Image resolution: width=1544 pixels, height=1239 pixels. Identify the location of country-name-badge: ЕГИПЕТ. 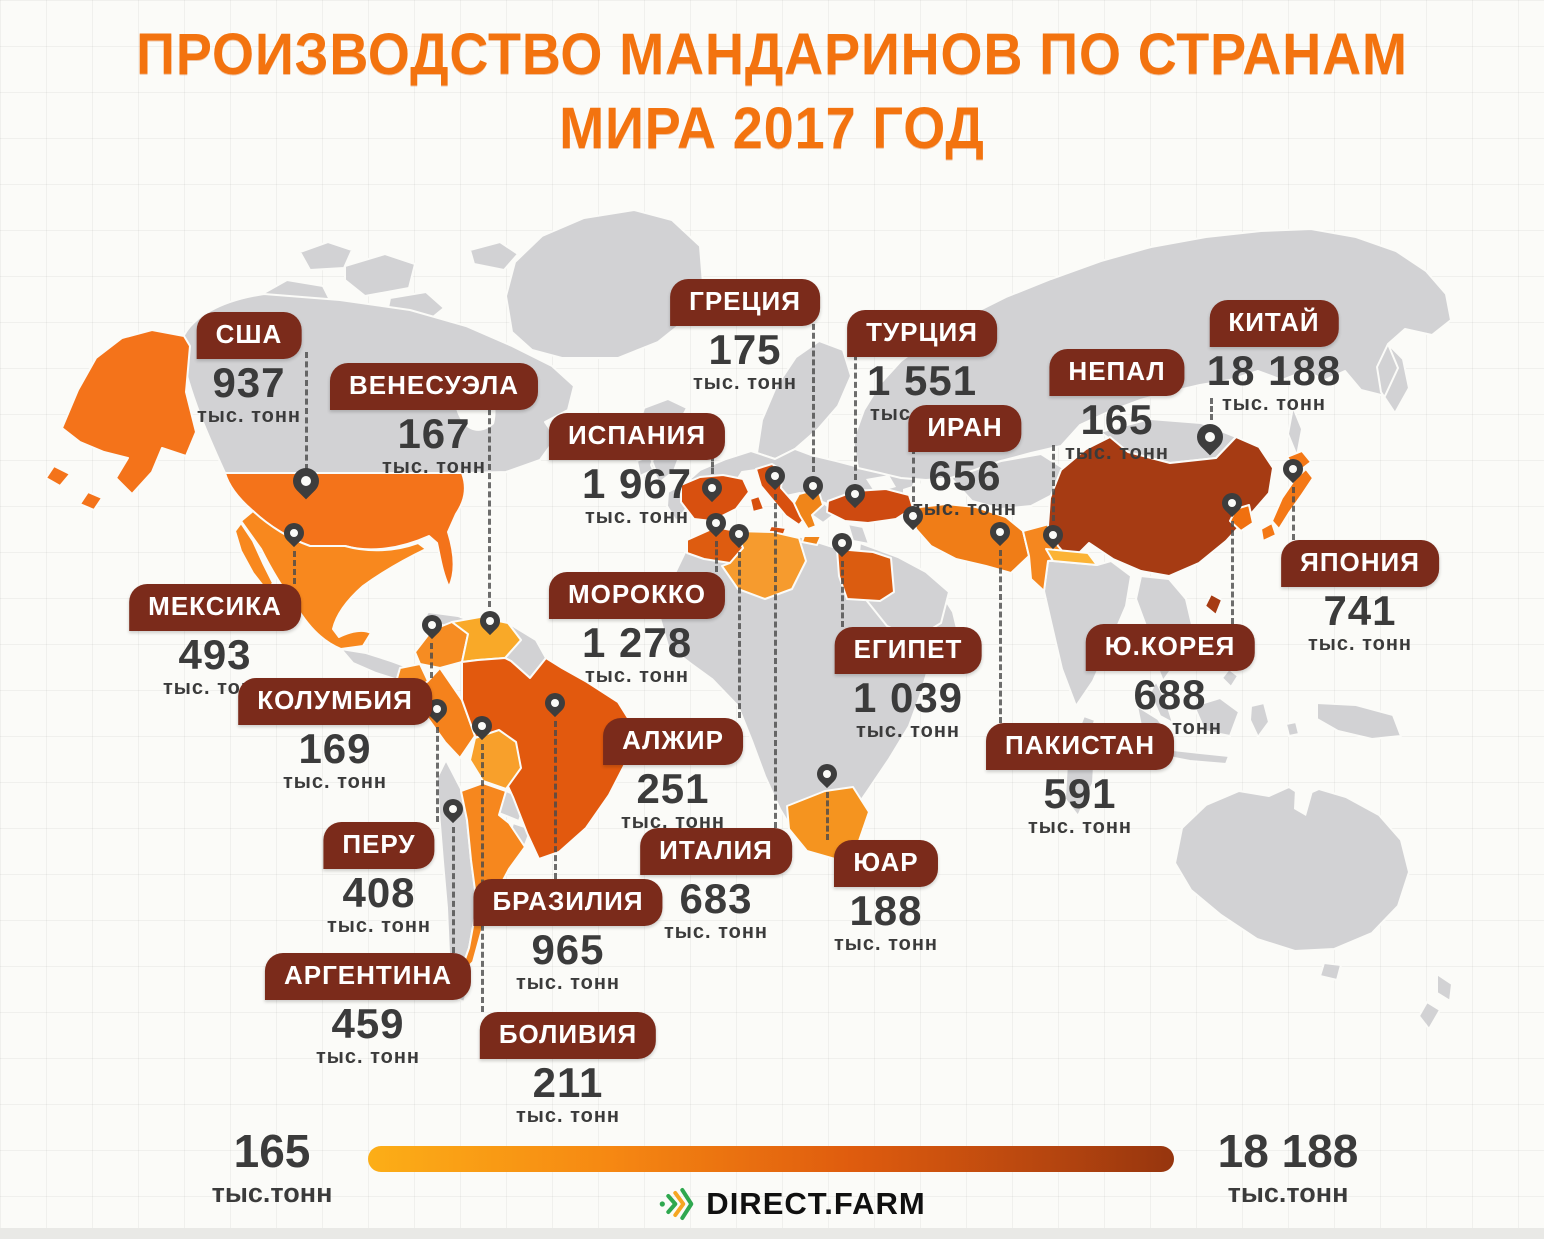
(908, 650).